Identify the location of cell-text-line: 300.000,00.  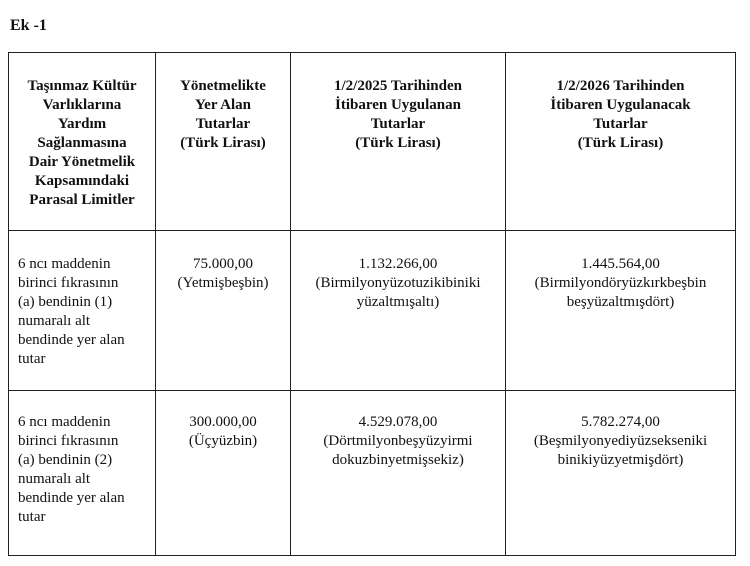
(223, 422).